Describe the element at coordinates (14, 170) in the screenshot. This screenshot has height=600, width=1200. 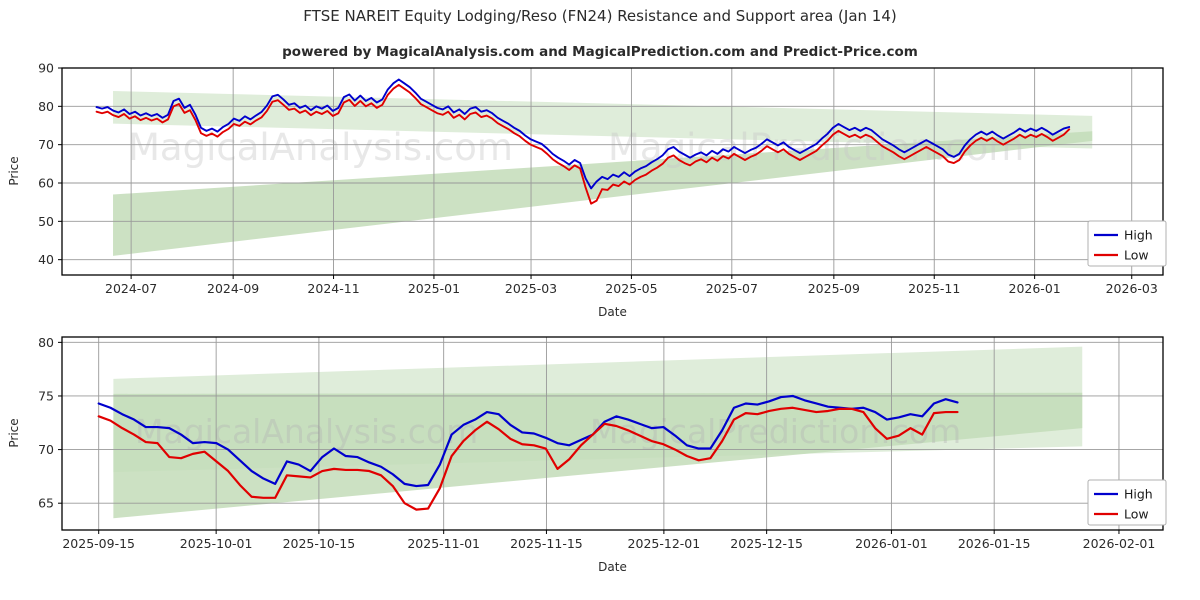
I see `overview-y-axis-label: Price` at that location.